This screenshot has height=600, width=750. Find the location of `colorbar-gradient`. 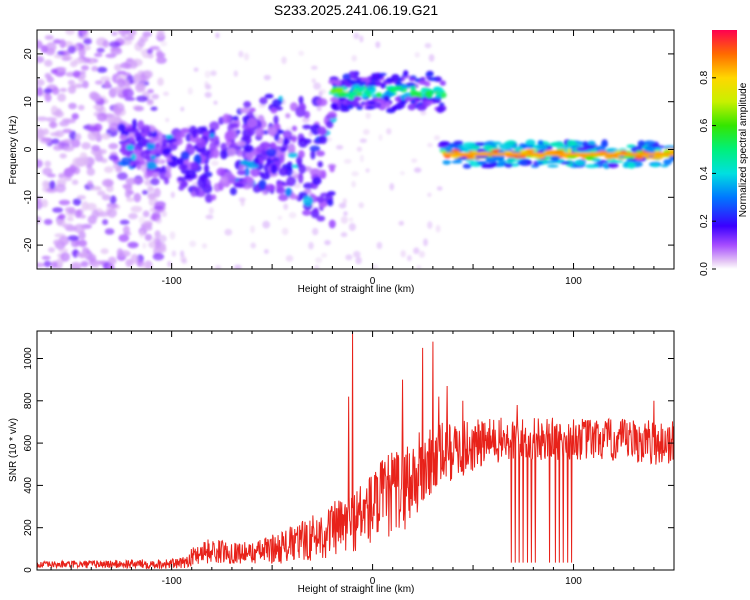

colorbar-gradient is located at coordinates (724, 149).